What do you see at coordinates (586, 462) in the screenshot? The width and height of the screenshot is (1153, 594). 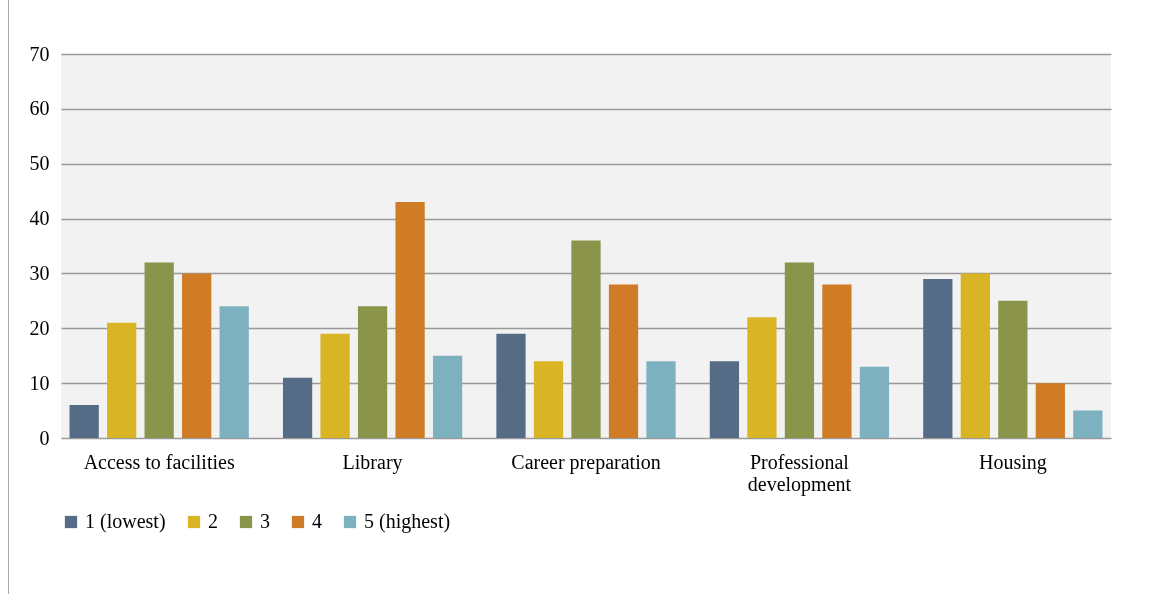 I see `x-tick-label: Career preparation` at bounding box center [586, 462].